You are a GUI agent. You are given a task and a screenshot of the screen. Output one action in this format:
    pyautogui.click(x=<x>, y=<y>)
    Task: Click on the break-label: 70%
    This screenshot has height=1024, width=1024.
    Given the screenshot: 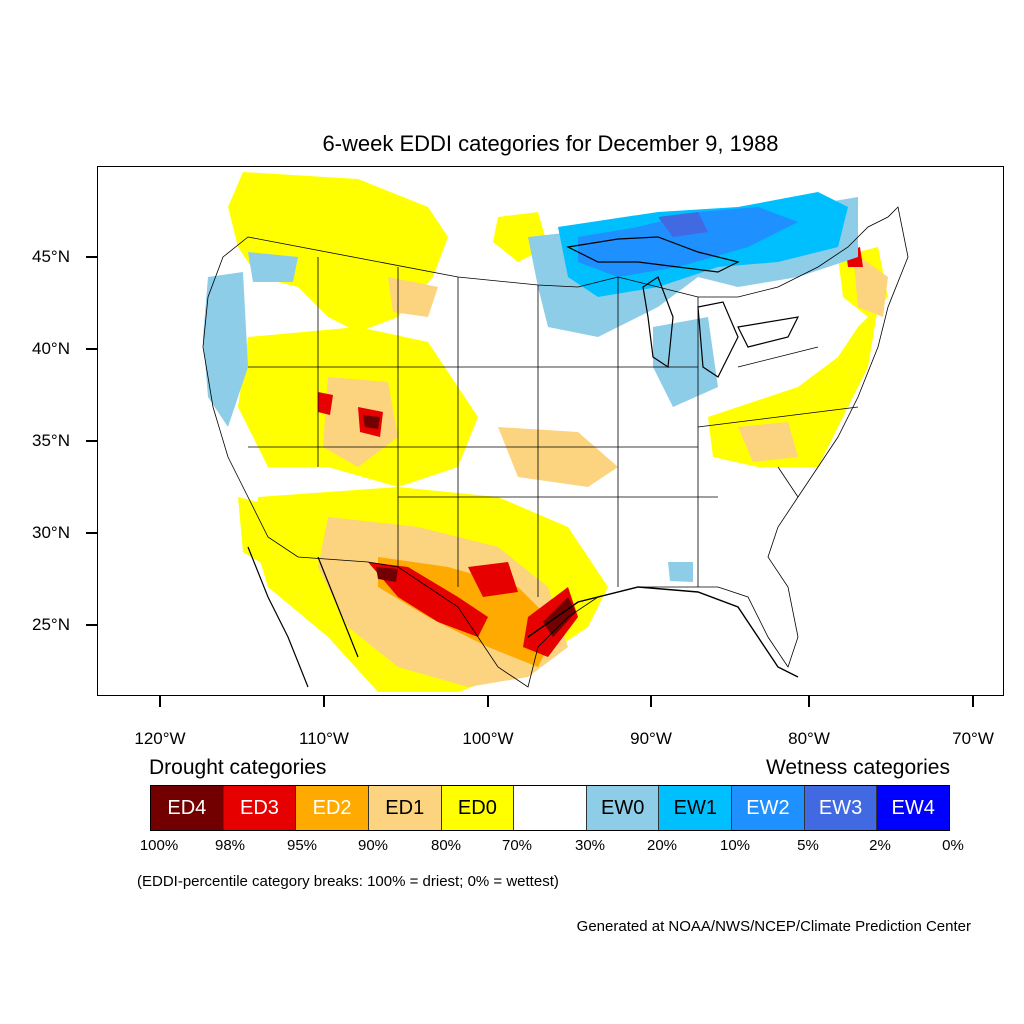 What is the action you would take?
    pyautogui.click(x=517, y=845)
    